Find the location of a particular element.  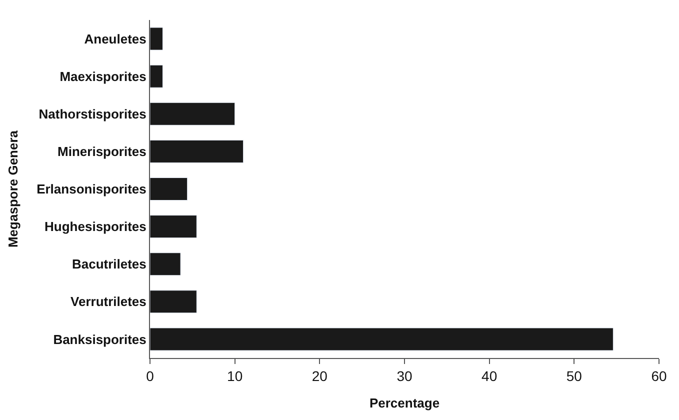

y-tick-label: Hughesisporites is located at coordinates (95, 226).